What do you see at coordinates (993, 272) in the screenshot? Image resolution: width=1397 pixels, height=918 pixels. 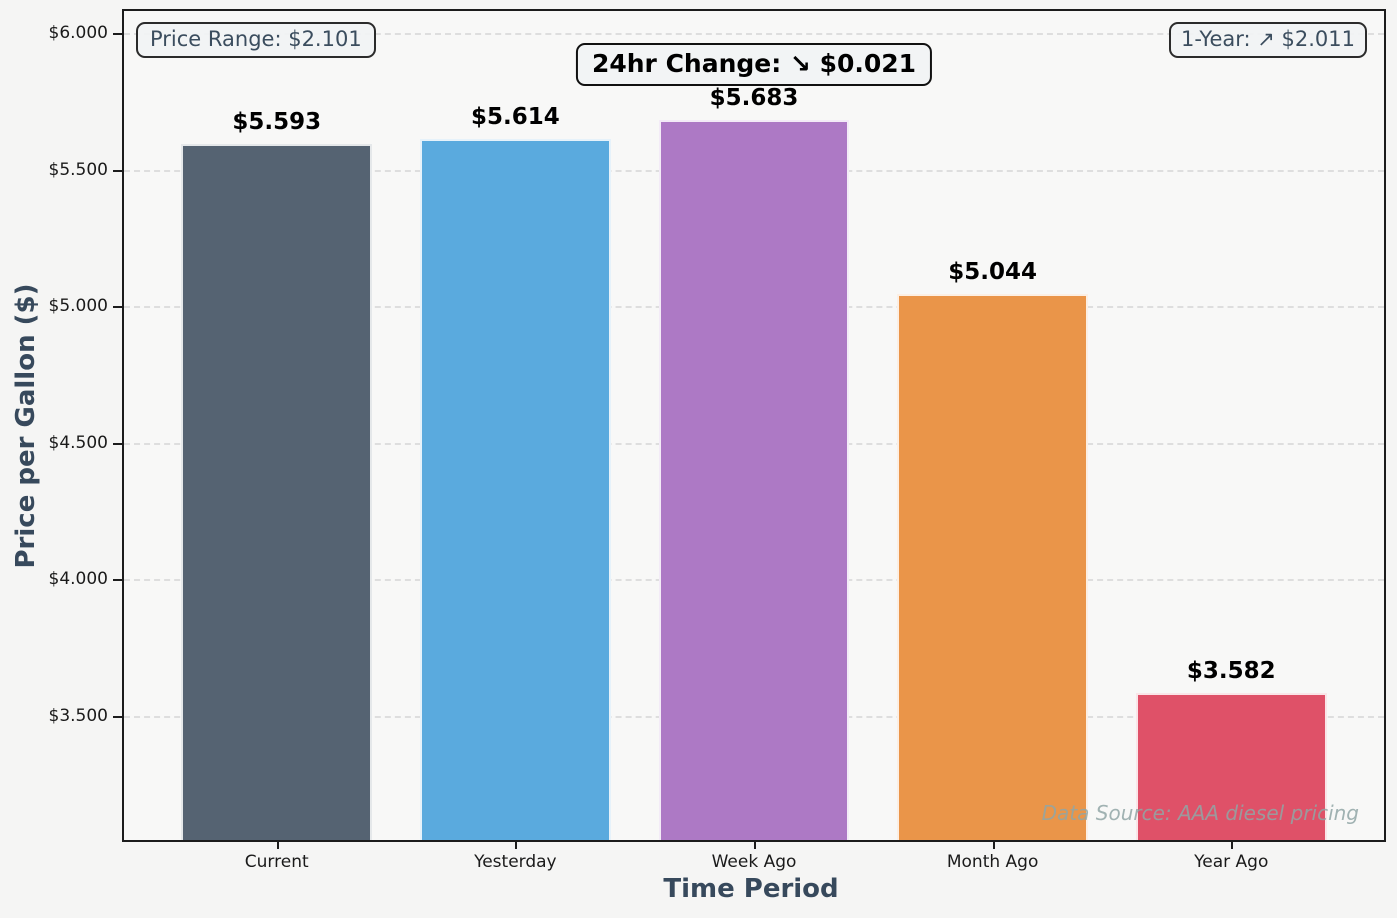 I see `bar-value-label: $5.044` at bounding box center [993, 272].